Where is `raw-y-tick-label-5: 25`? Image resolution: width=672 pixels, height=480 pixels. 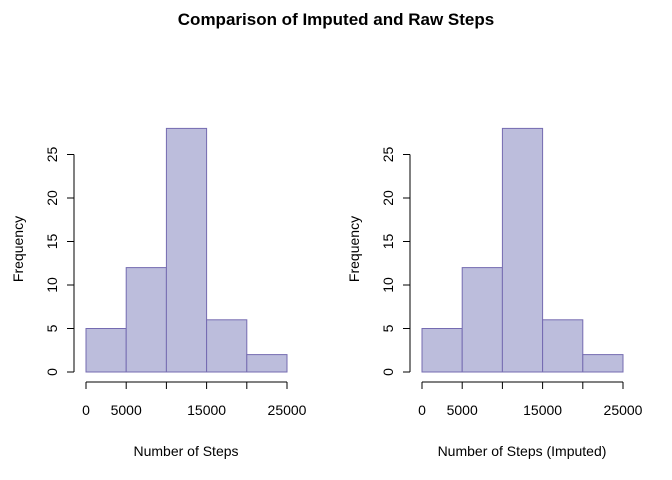 raw-y-tick-label-5: 25 is located at coordinates (52, 155).